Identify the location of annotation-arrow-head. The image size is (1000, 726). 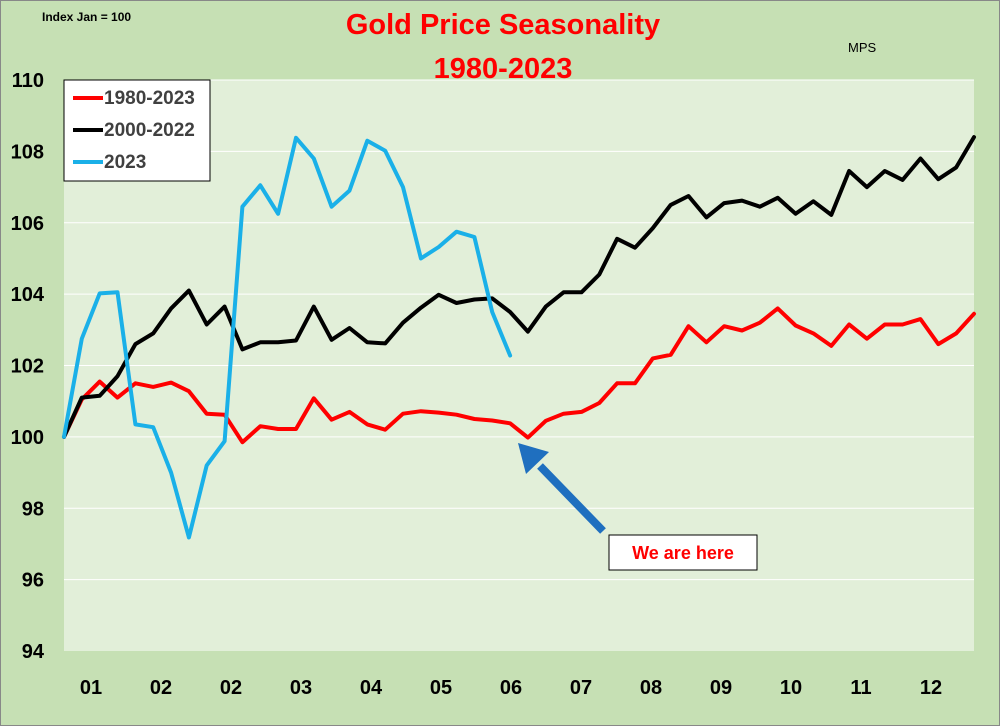
(533, 458).